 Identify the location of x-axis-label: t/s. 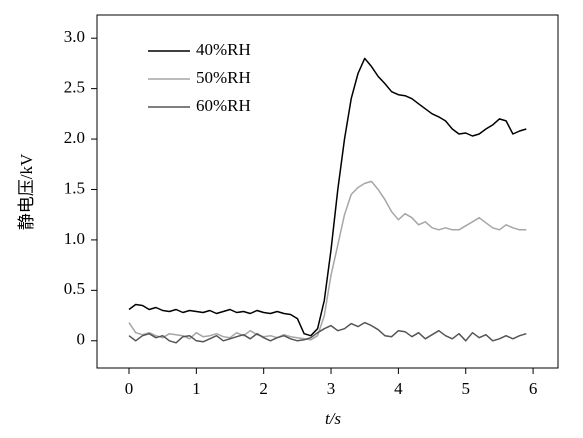
(333, 418).